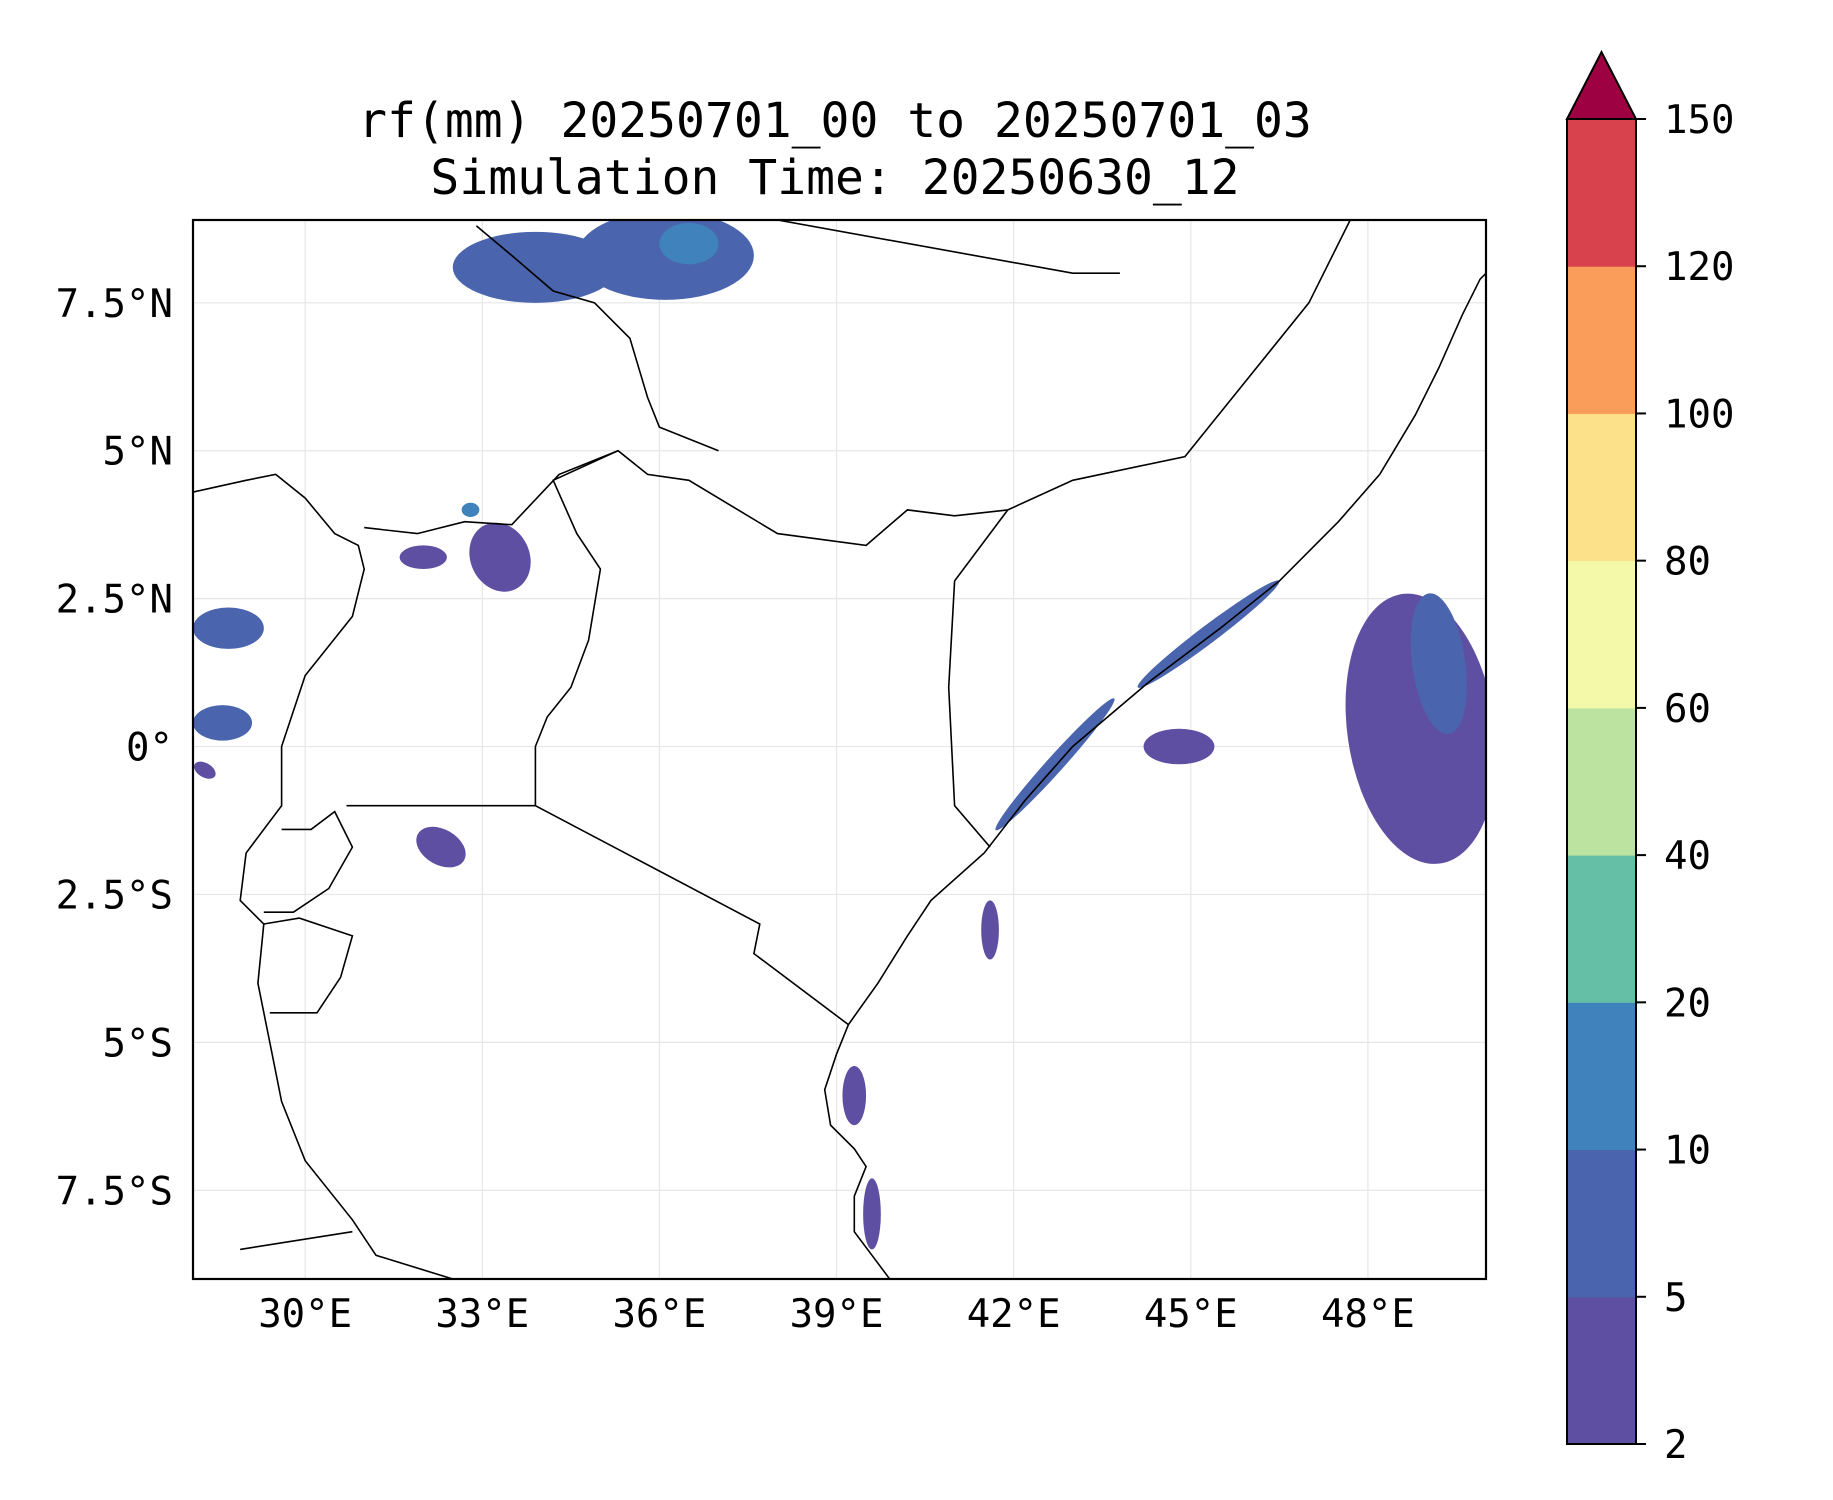 The height and width of the screenshot is (1500, 1833). What do you see at coordinates (1685, 783) in the screenshot?
I see `colorbar-tick-labels: 2 5 10 20 40 60 80 100 120 150` at bounding box center [1685, 783].